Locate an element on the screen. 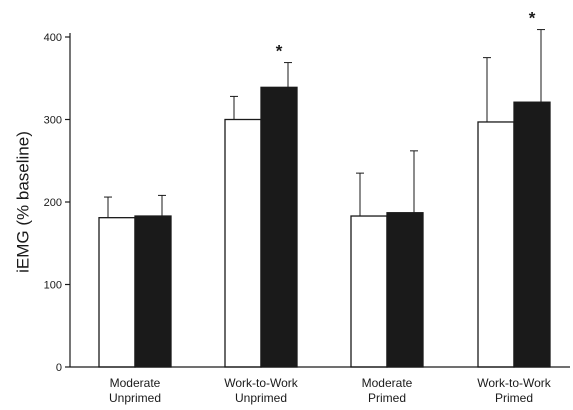 Image resolution: width=573 pixels, height=410 pixels. y-tick-label: 300 is located at coordinates (53, 121).